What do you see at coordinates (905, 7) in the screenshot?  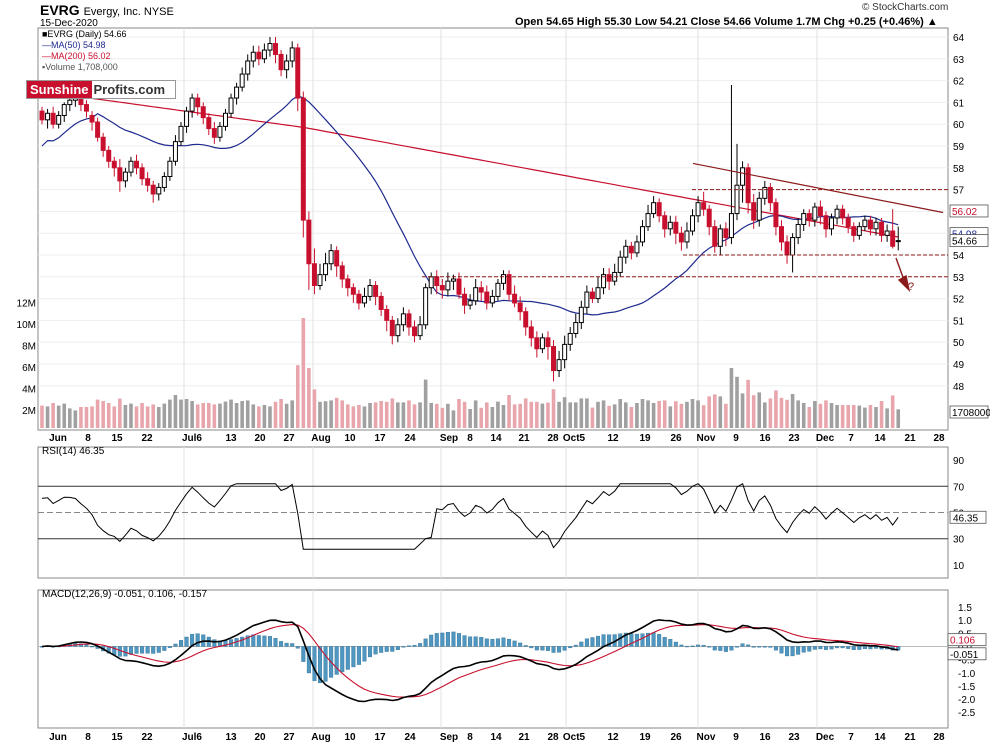 I see `copyright-label: © StockCharts.com` at bounding box center [905, 7].